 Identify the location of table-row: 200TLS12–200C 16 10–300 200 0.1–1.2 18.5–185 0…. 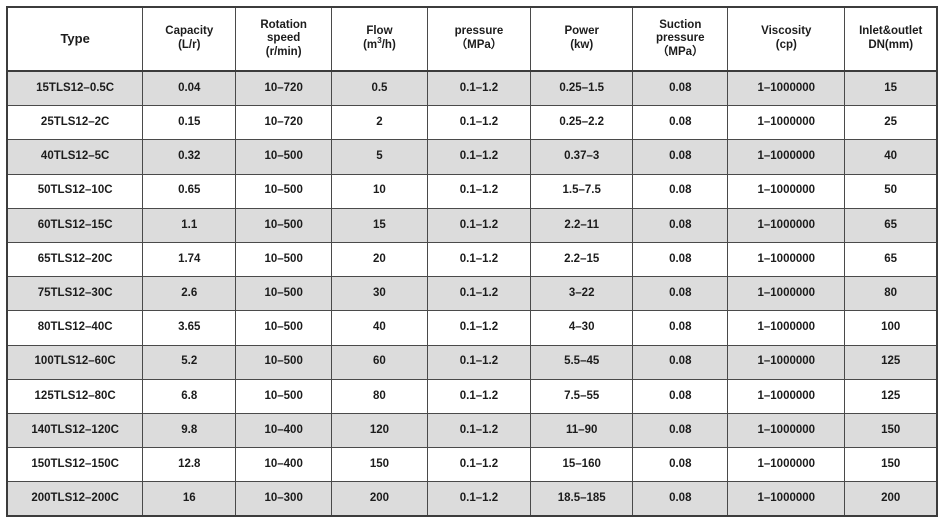
(472, 499).